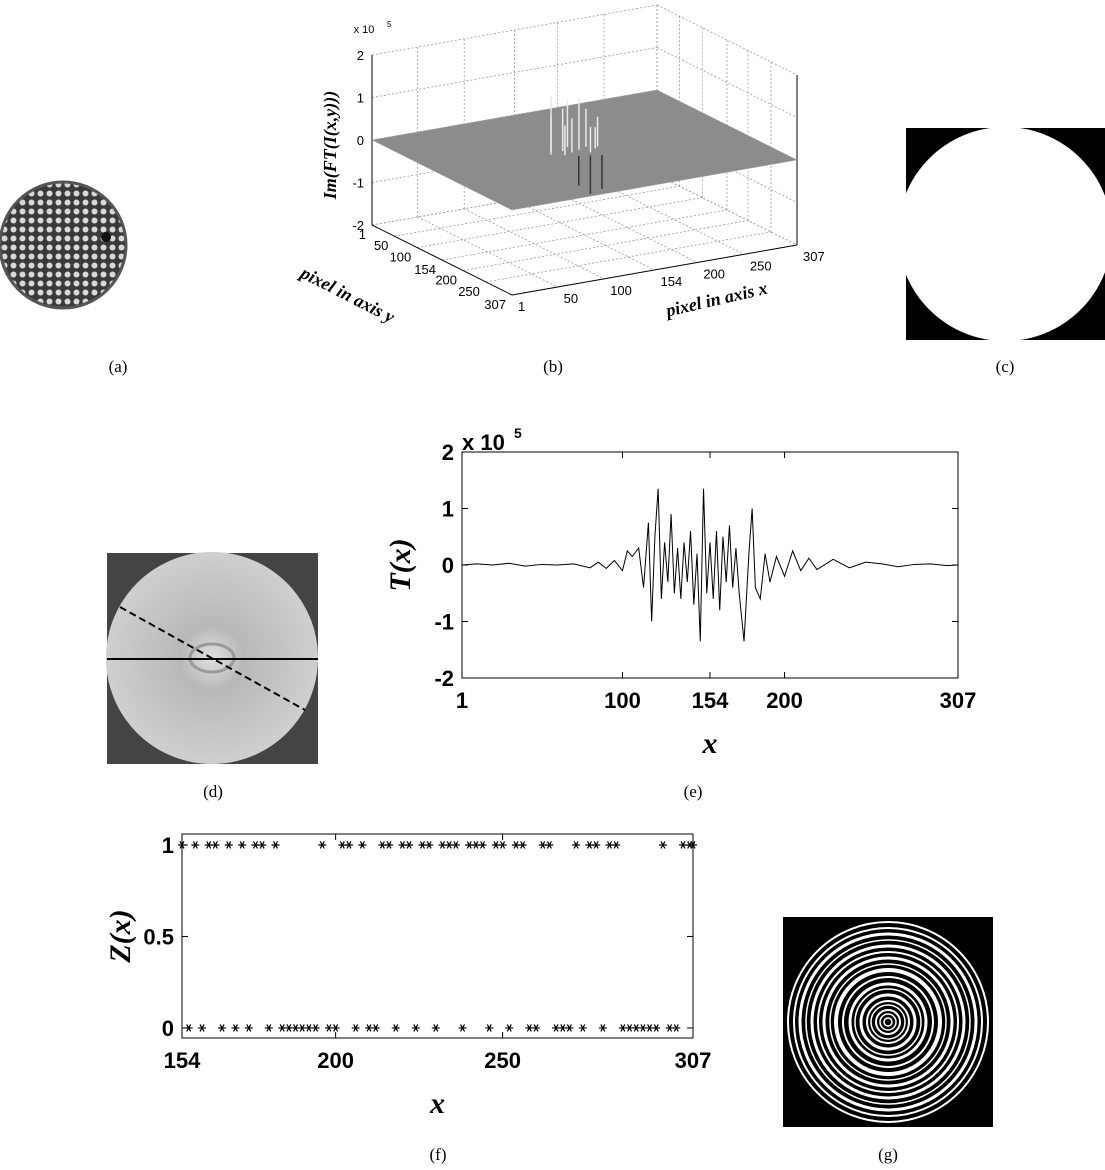 This screenshot has height=1170, width=1105. What do you see at coordinates (120, 936) in the screenshot?
I see `y-axis-label: Z(x)` at bounding box center [120, 936].